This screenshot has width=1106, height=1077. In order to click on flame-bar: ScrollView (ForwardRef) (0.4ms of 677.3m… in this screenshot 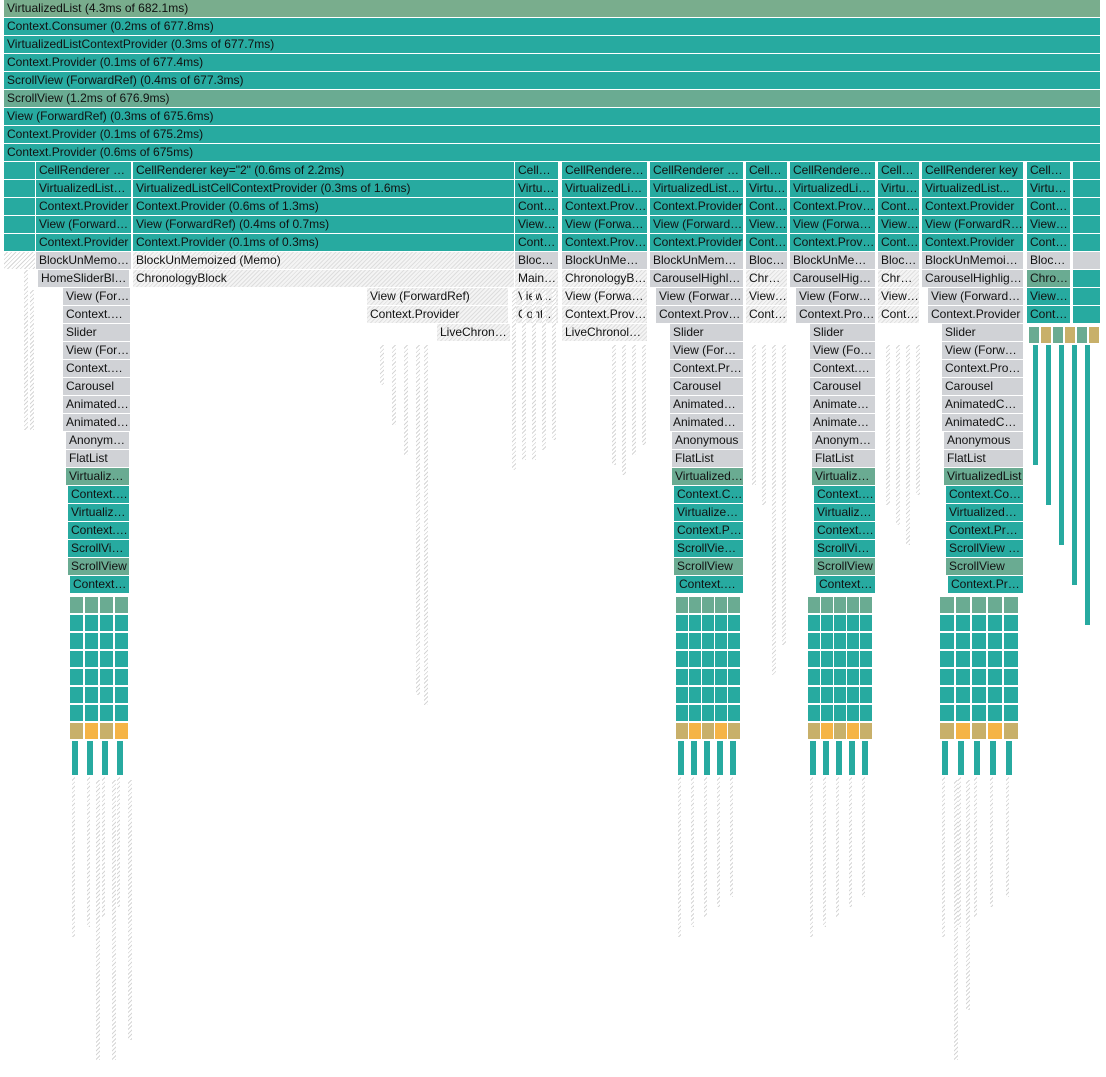, I will do `click(552, 80)`.